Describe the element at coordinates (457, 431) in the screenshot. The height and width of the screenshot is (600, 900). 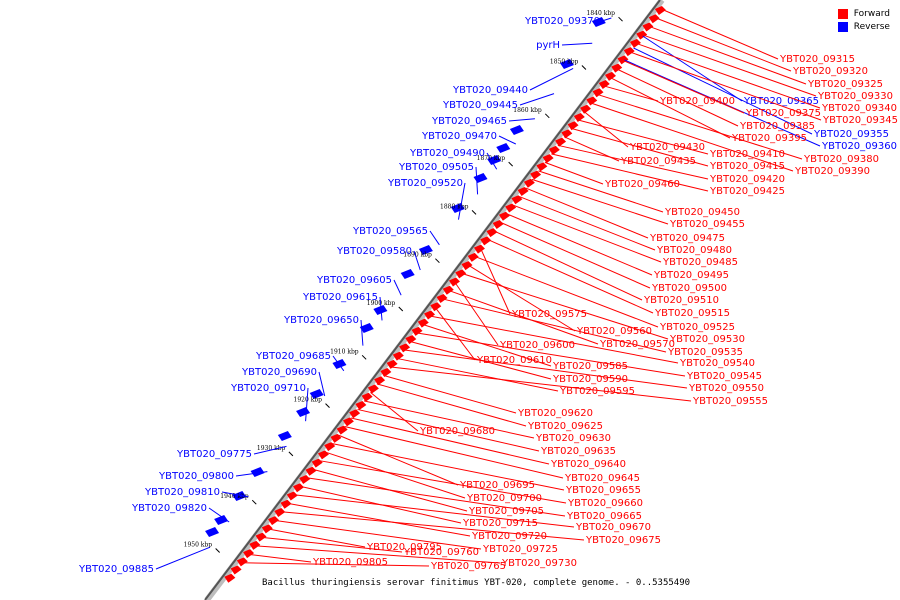
I see `forward-gene-label: YBT020_09680` at that location.